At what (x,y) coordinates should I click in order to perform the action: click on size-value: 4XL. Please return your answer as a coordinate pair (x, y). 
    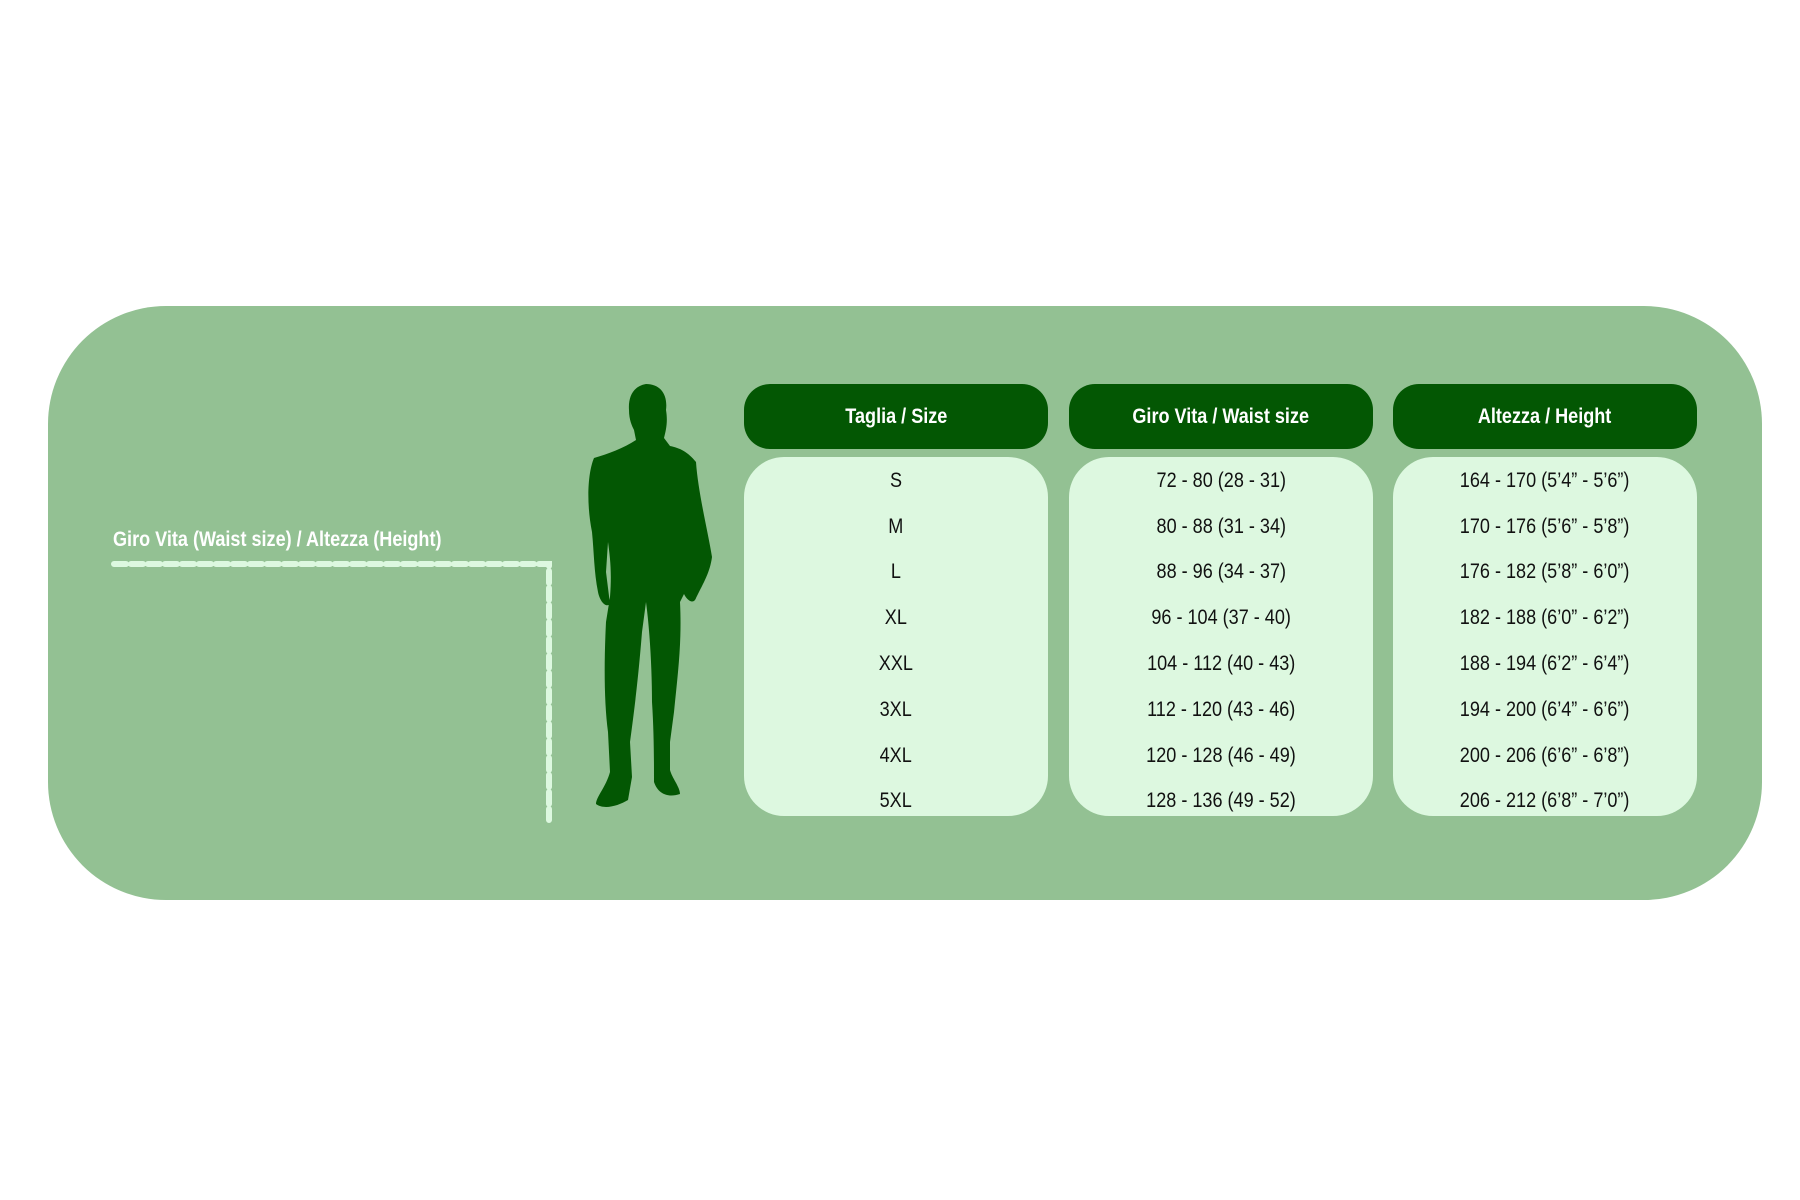
    Looking at the image, I should click on (896, 755).